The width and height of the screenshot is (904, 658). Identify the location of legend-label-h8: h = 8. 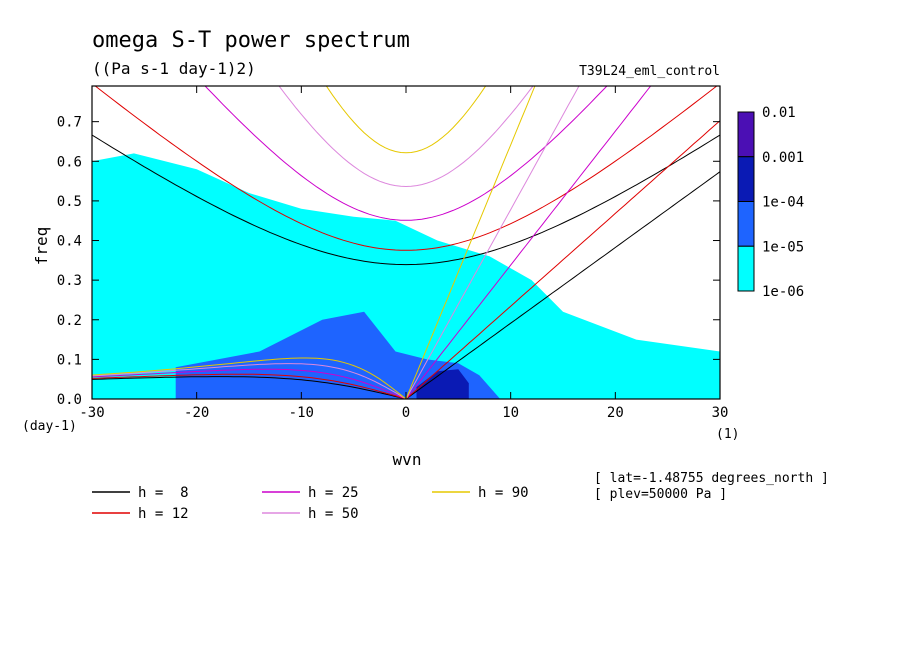
(163, 493).